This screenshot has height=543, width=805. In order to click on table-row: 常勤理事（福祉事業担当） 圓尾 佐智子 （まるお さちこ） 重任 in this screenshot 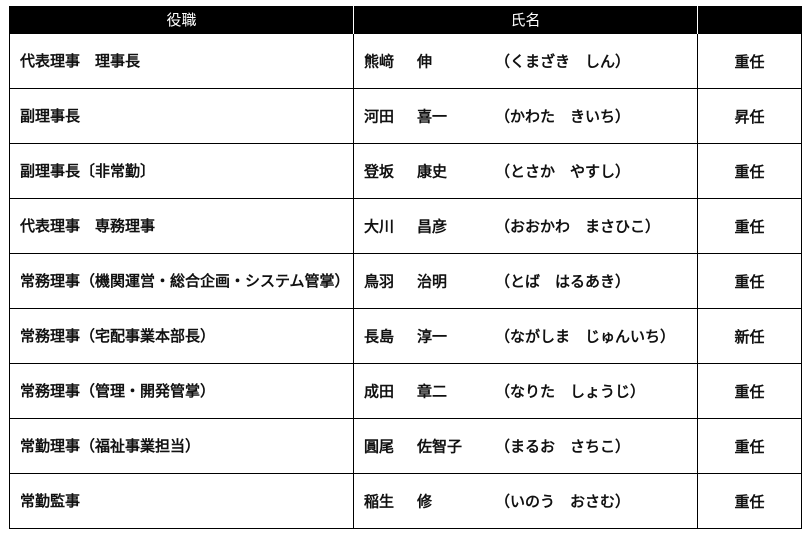, I will do `click(405, 446)`.